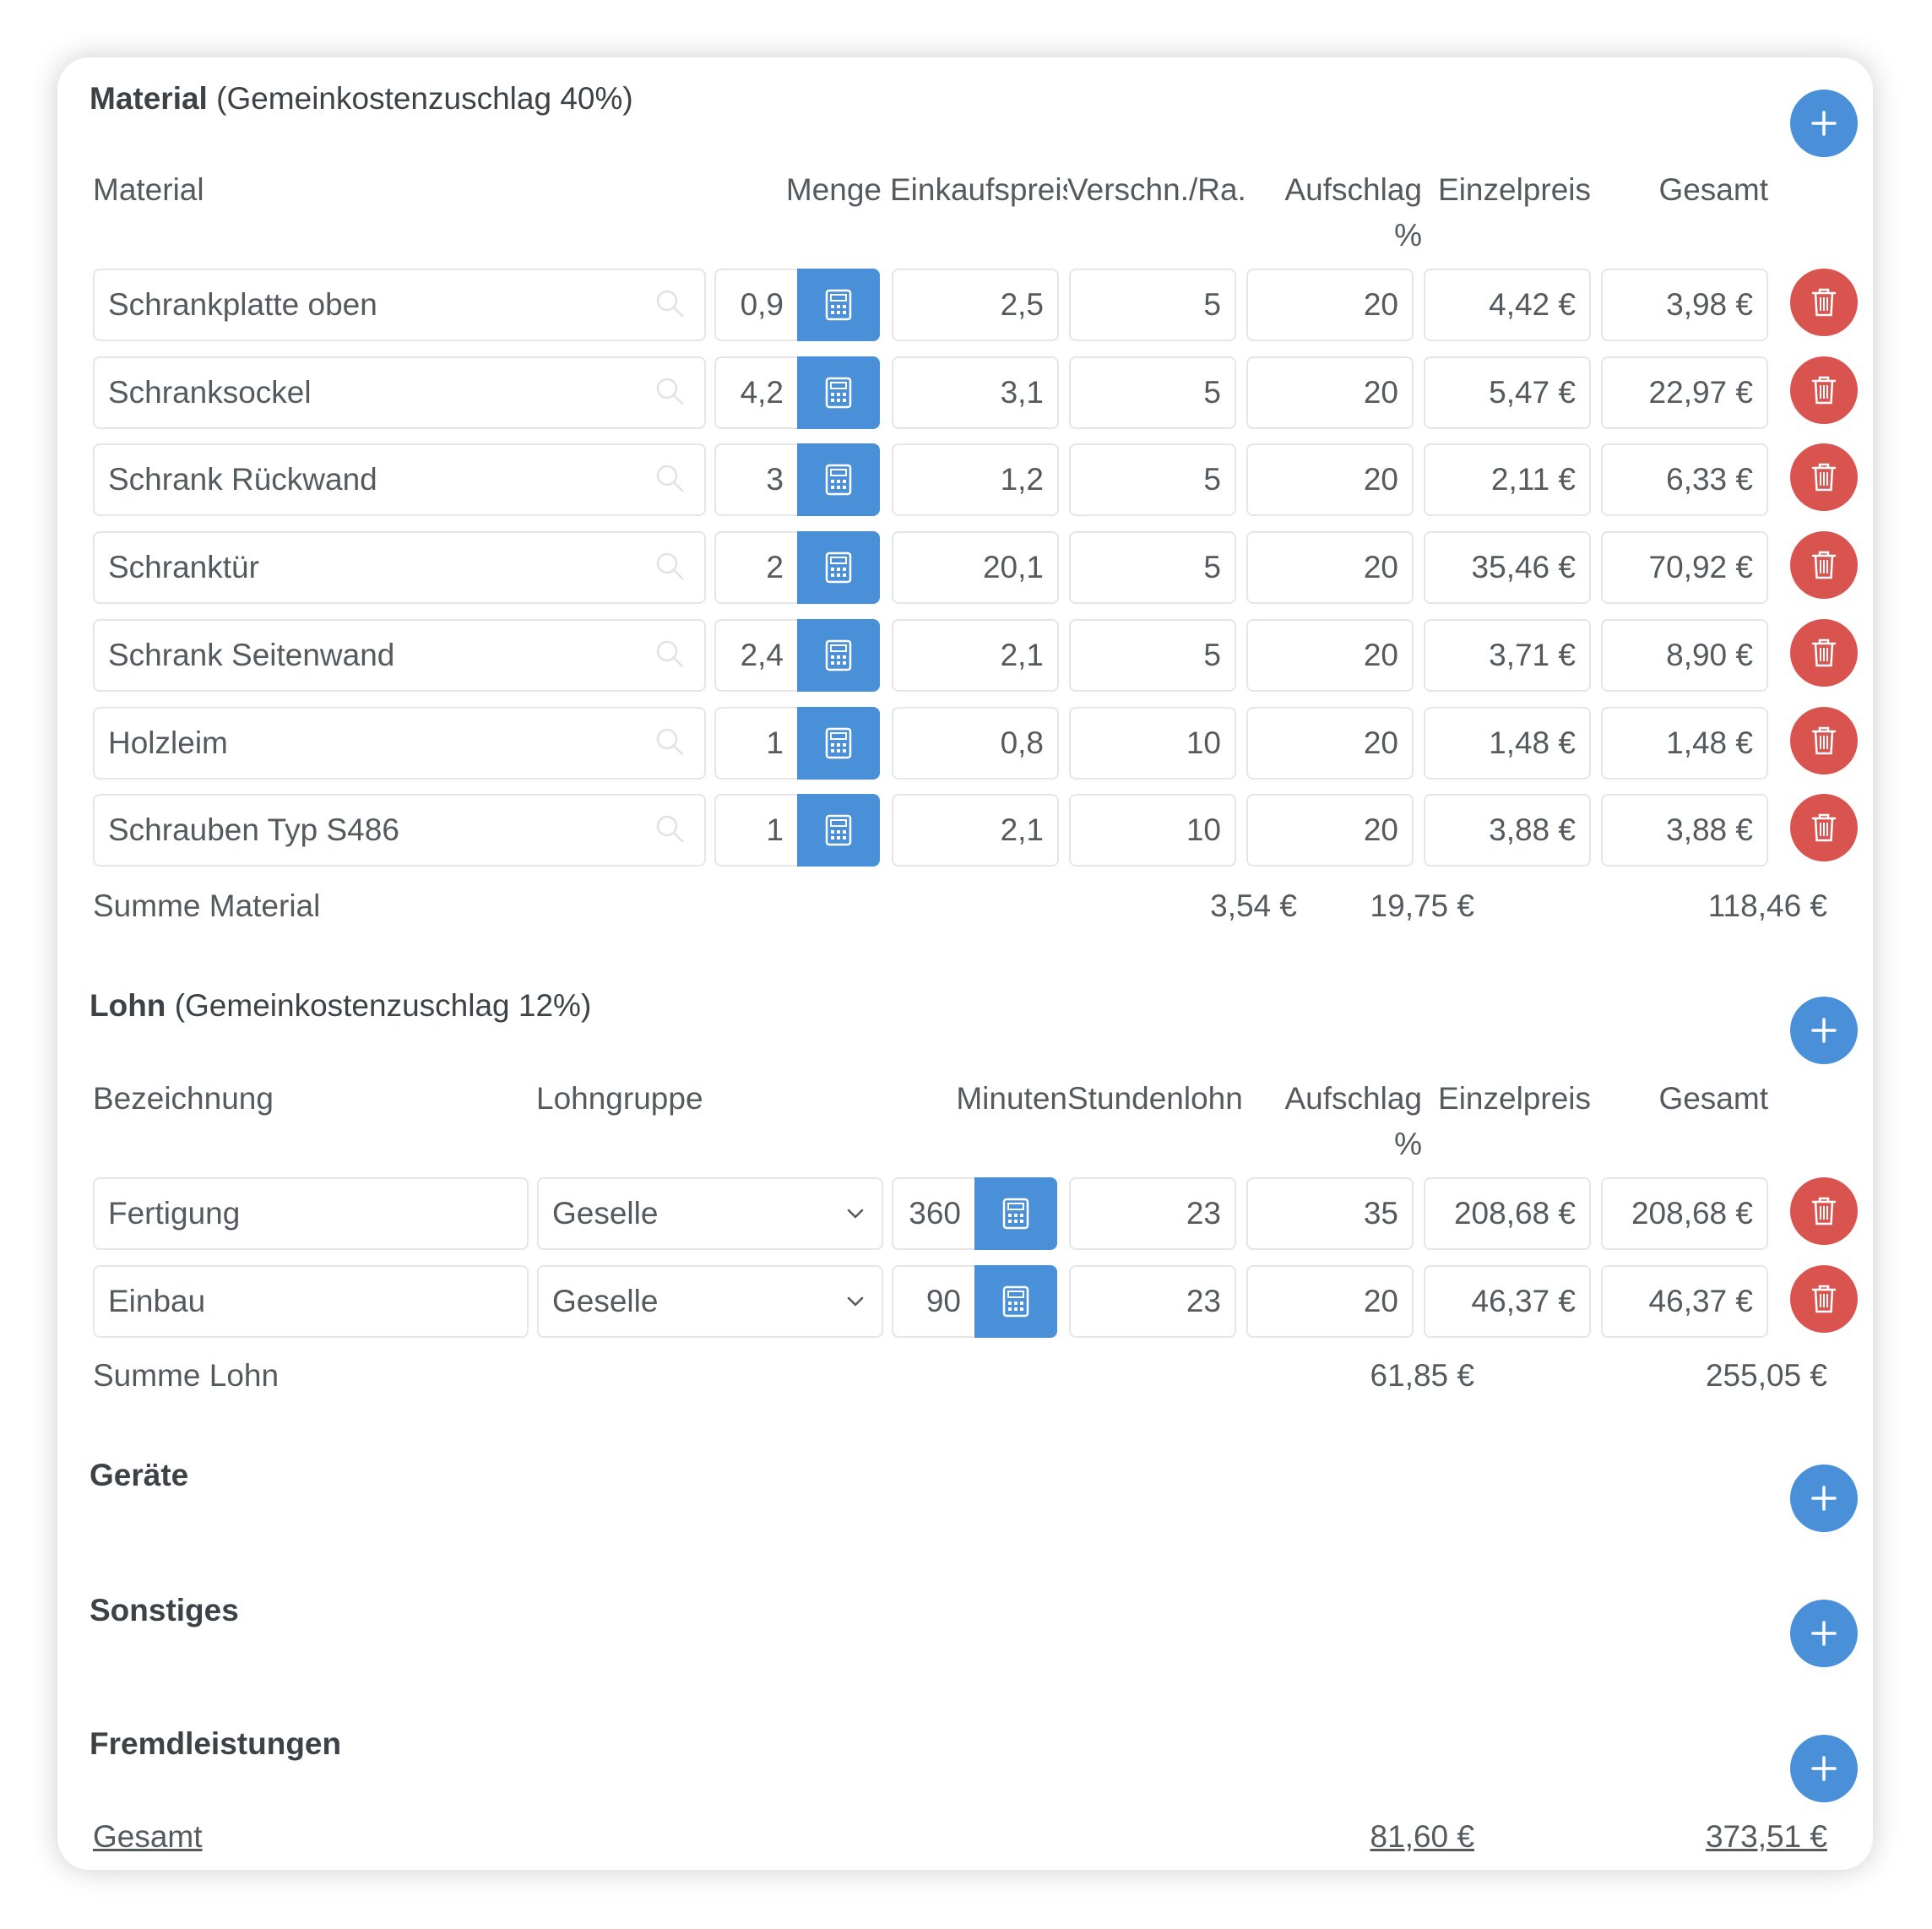 Image resolution: width=1932 pixels, height=1929 pixels. I want to click on minuten-field: 360, so click(934, 1213).